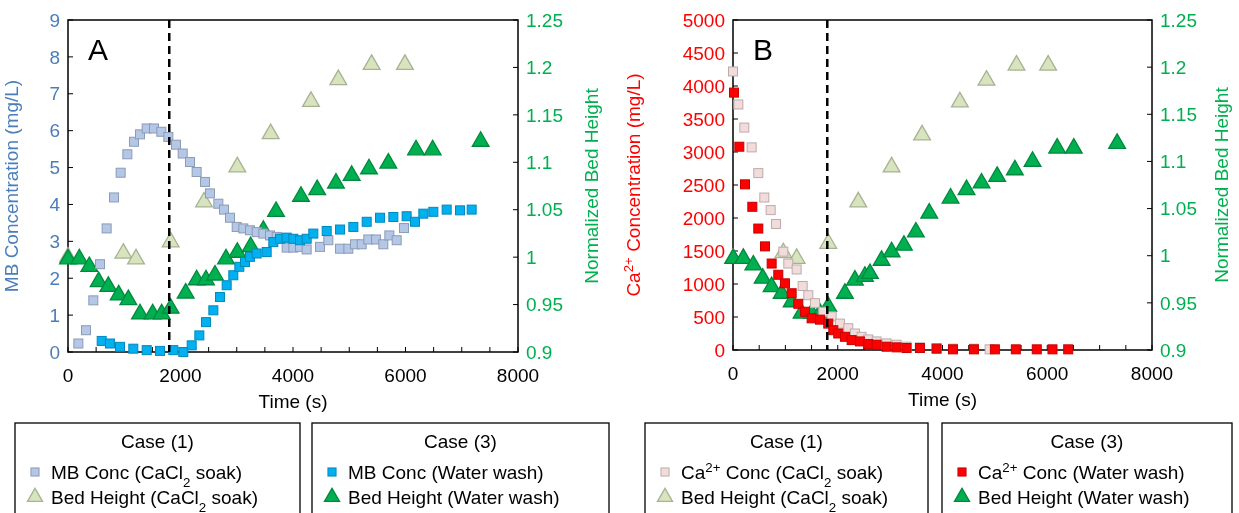 The width and height of the screenshot is (1239, 513). Describe the element at coordinates (54, 168) in the screenshot. I see `y-tick-label: 5` at that location.